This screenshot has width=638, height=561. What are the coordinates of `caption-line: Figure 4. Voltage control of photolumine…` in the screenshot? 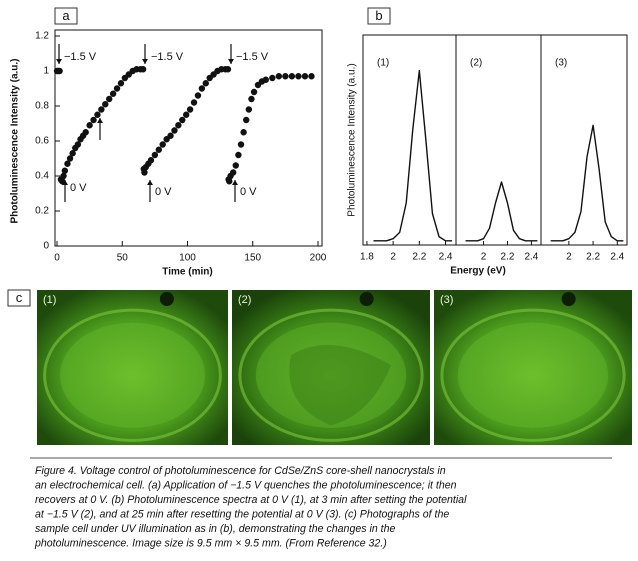 It's located at (240, 471).